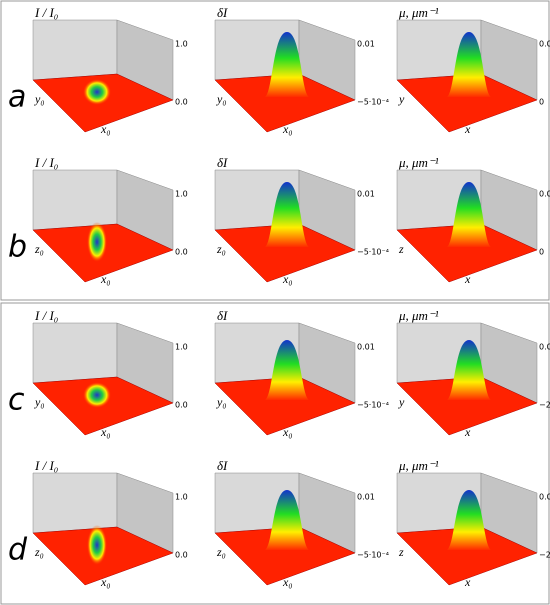 This screenshot has height=605, width=550. I want to click on row-label: a, so click(17, 97).